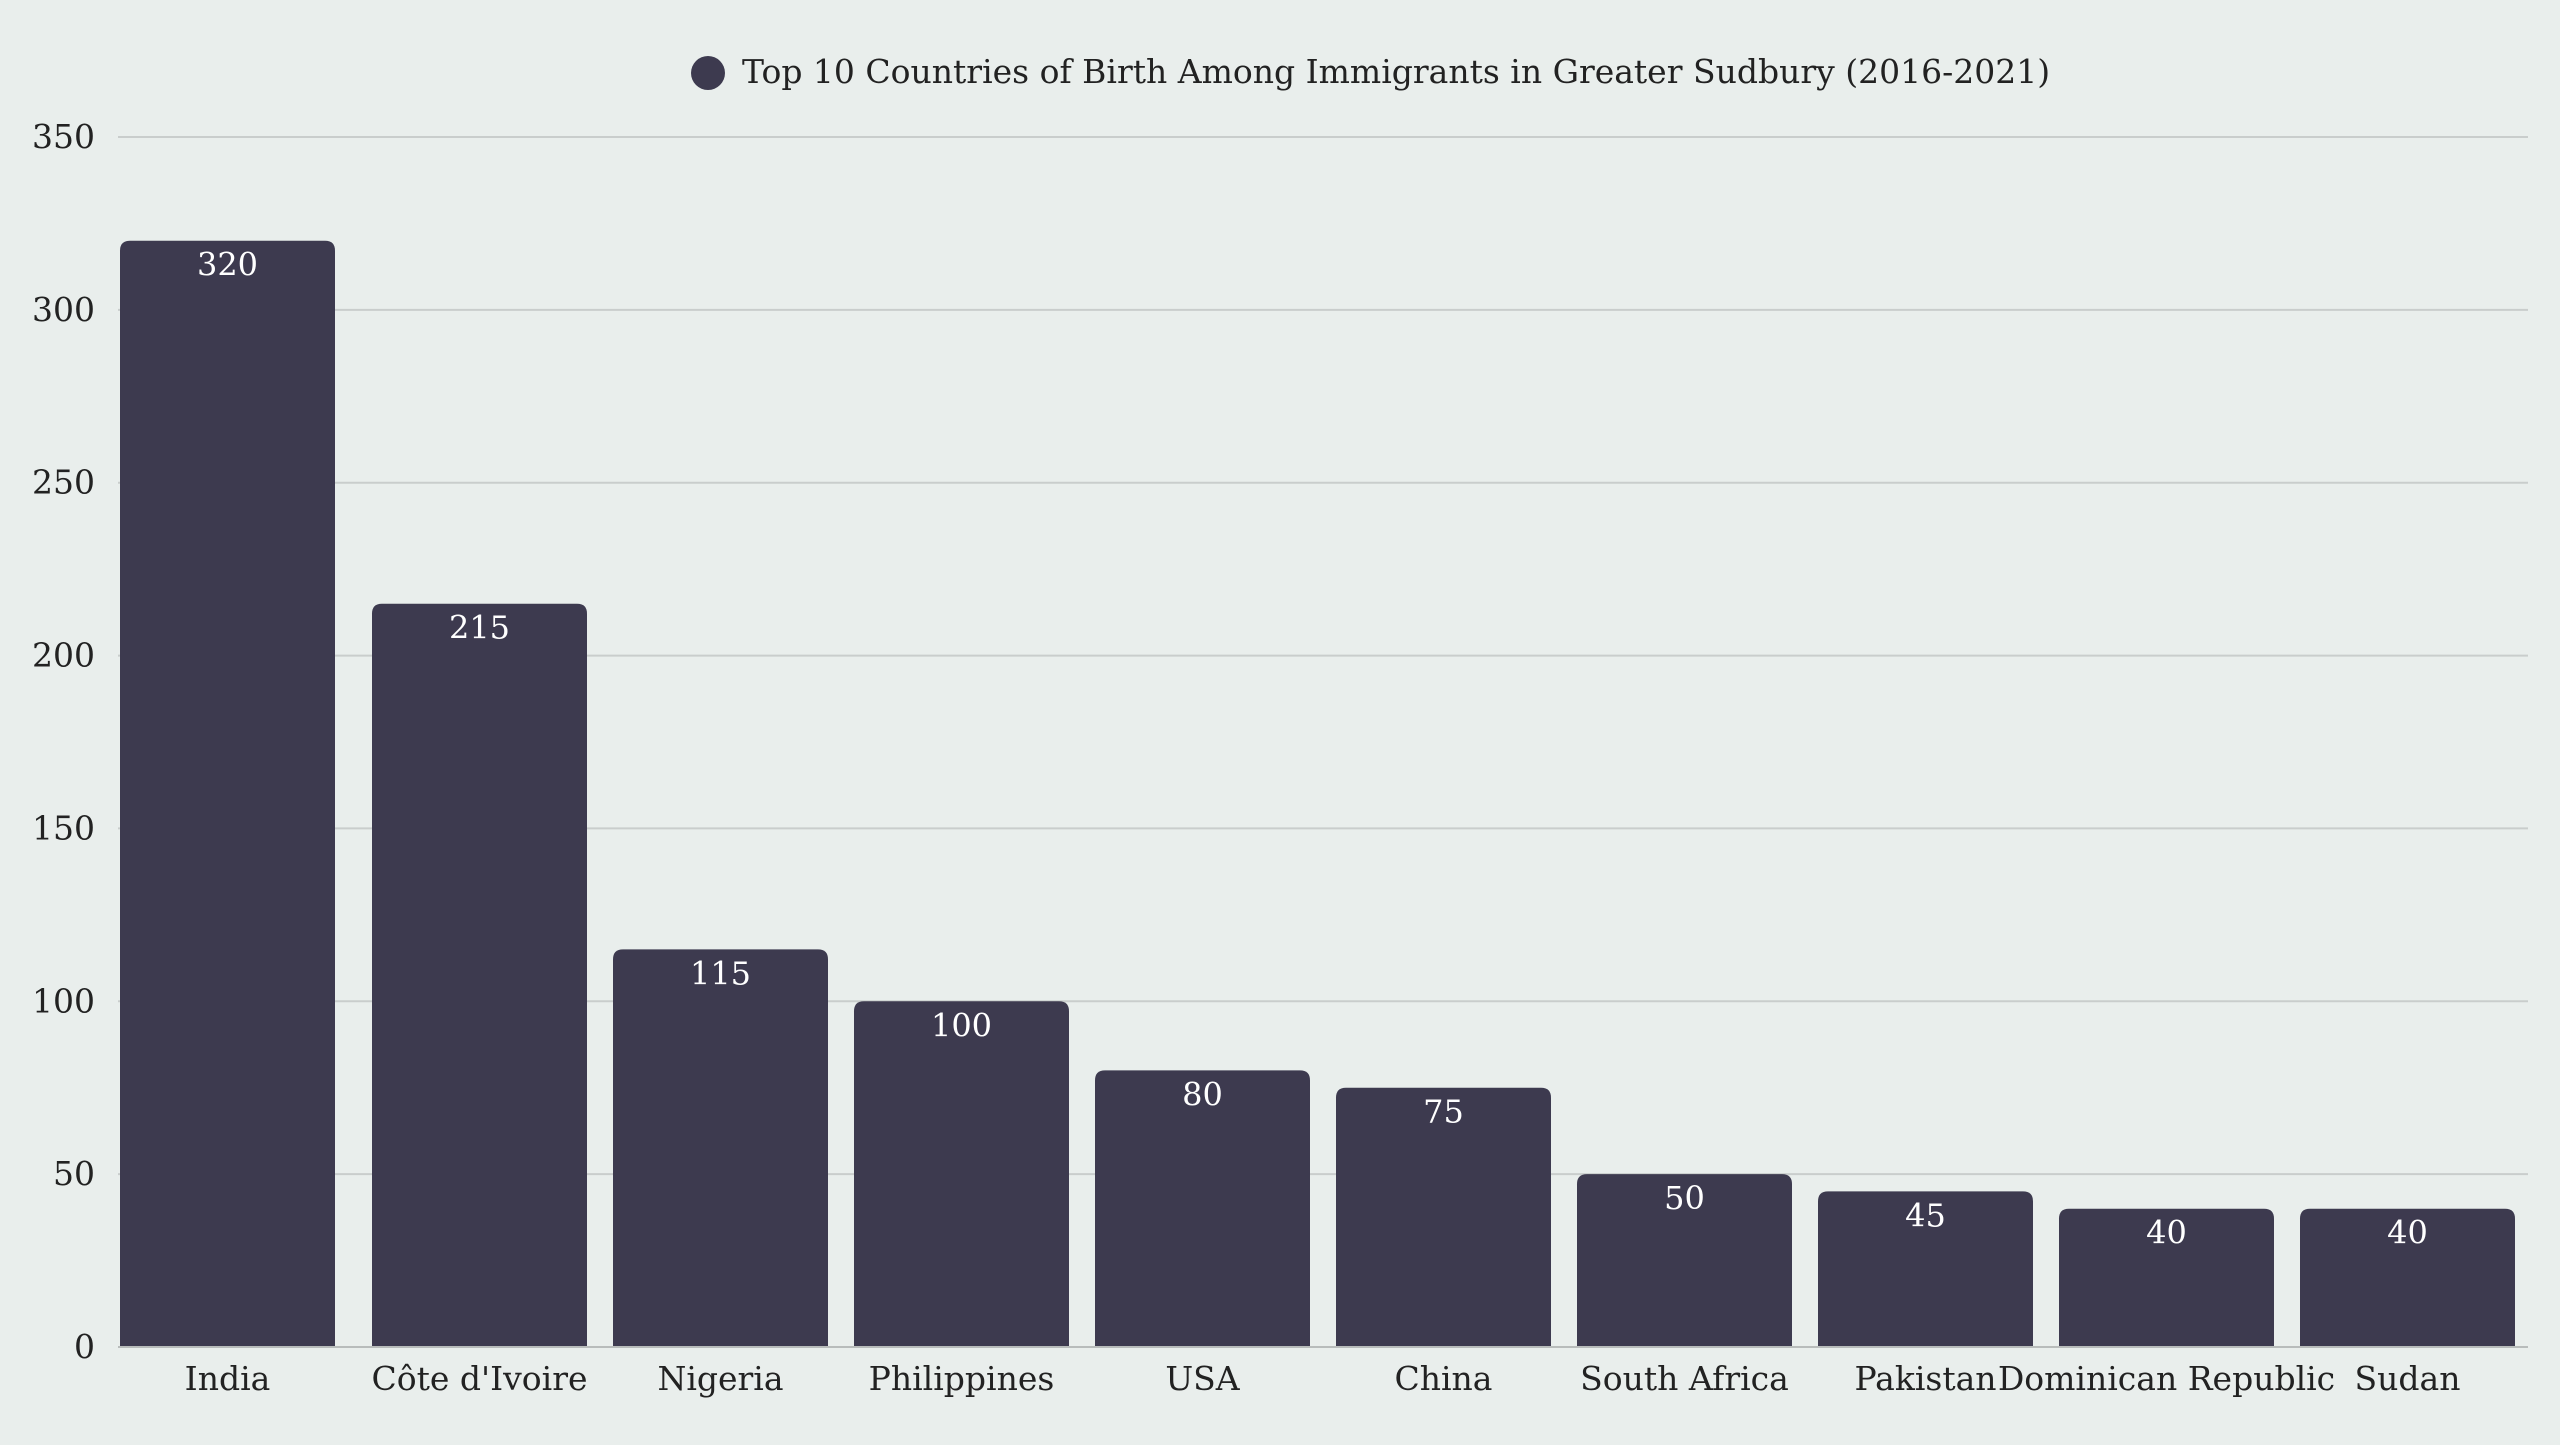  What do you see at coordinates (1202, 1378) in the screenshot?
I see `x-tick-label: USA` at bounding box center [1202, 1378].